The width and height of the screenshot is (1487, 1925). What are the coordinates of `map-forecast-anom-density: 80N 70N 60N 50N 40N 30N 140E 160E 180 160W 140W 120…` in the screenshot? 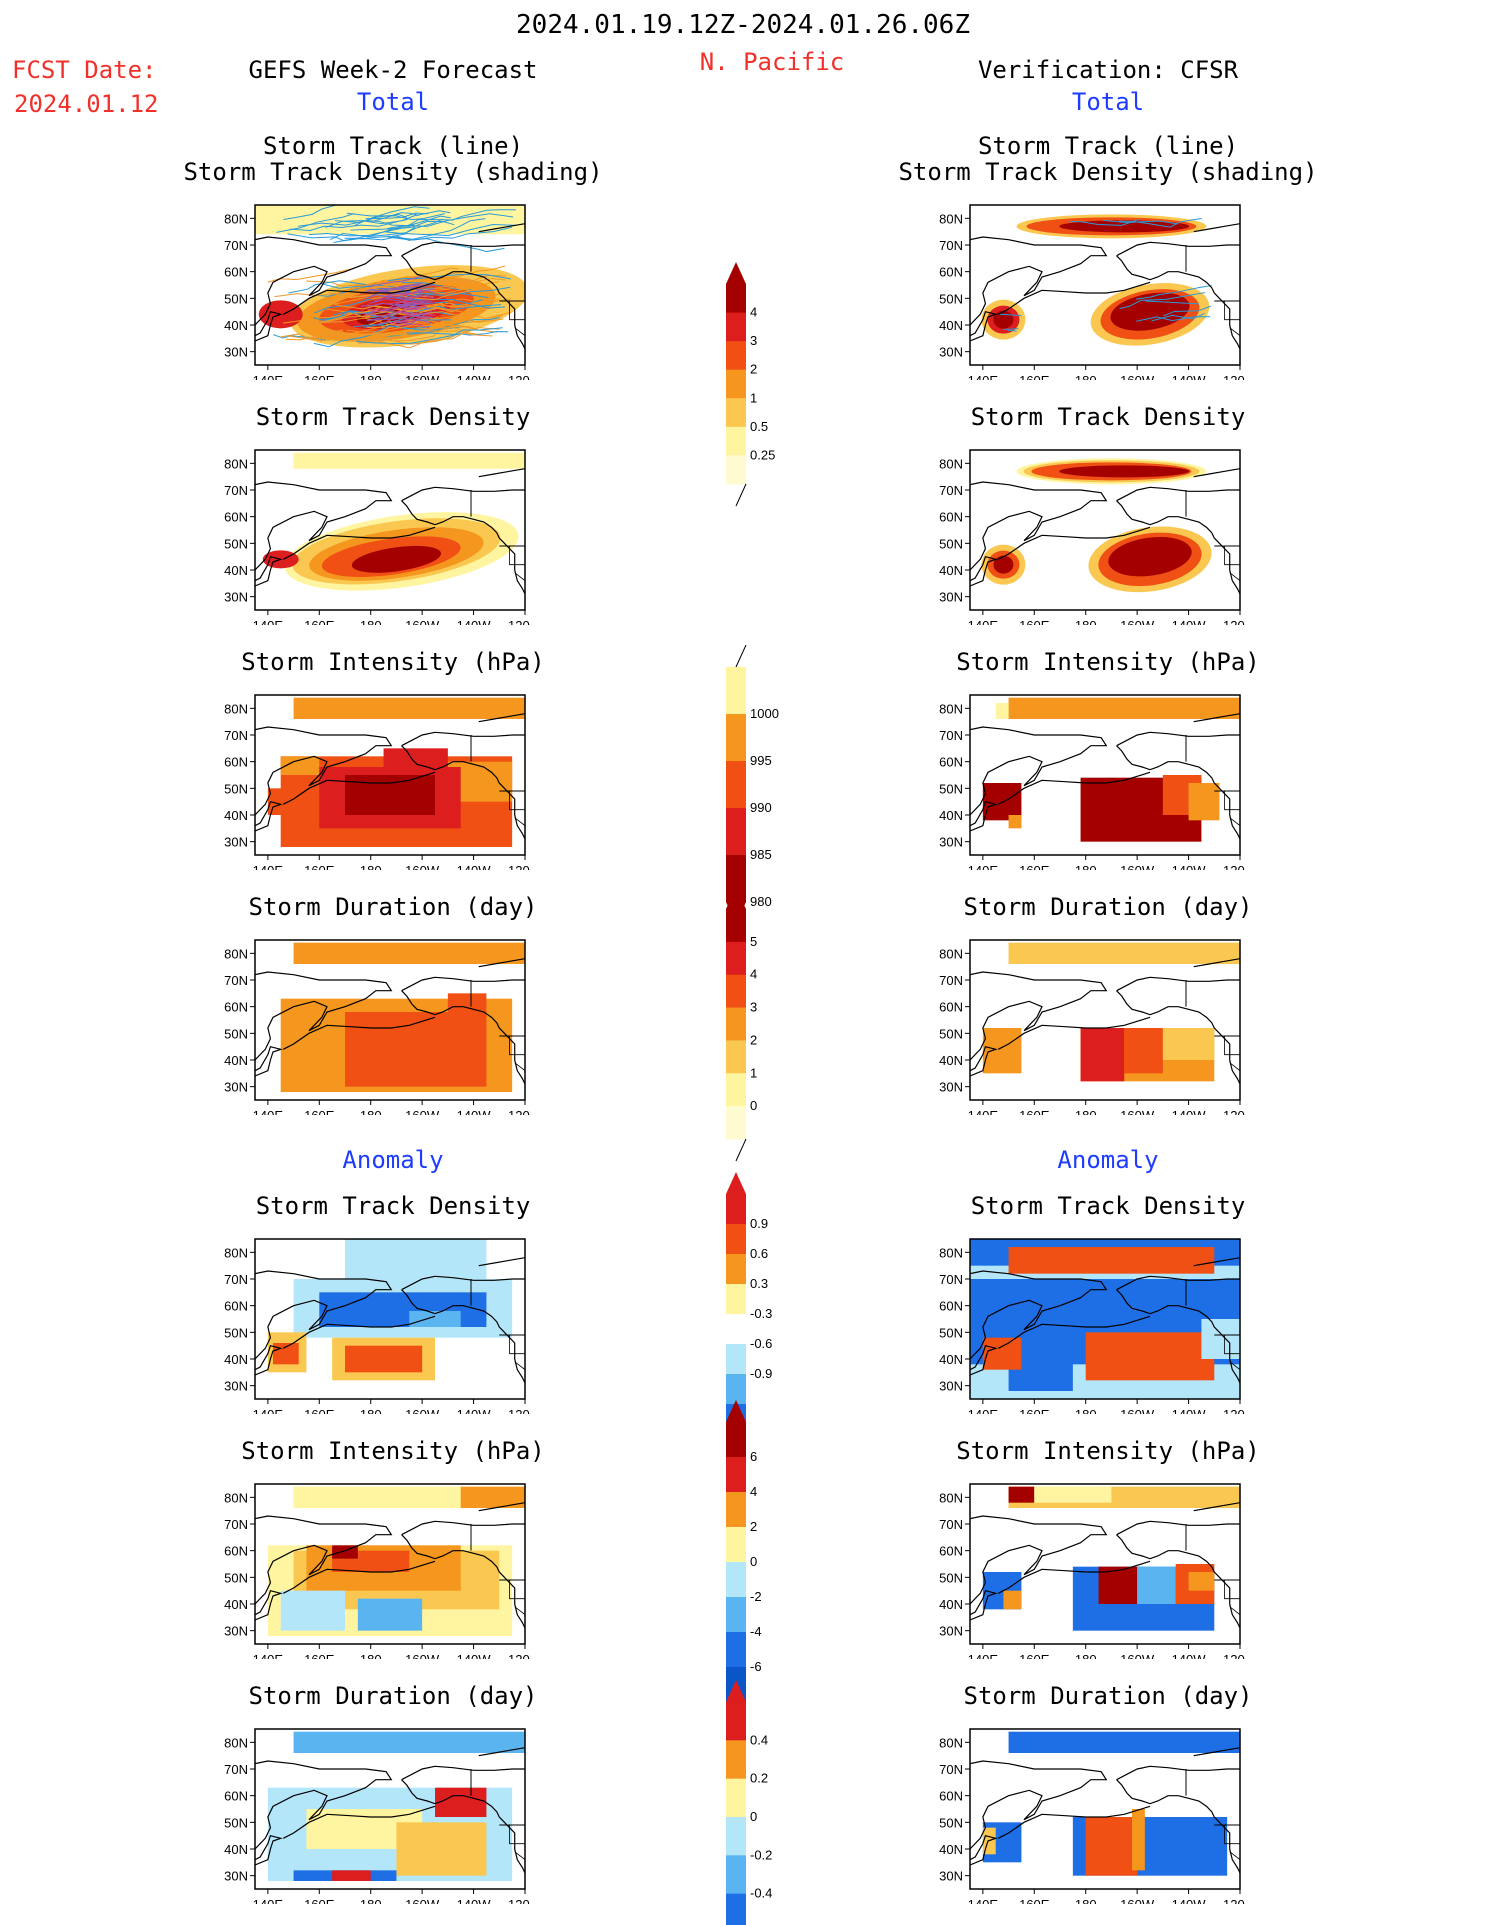 It's located at (365, 1319).